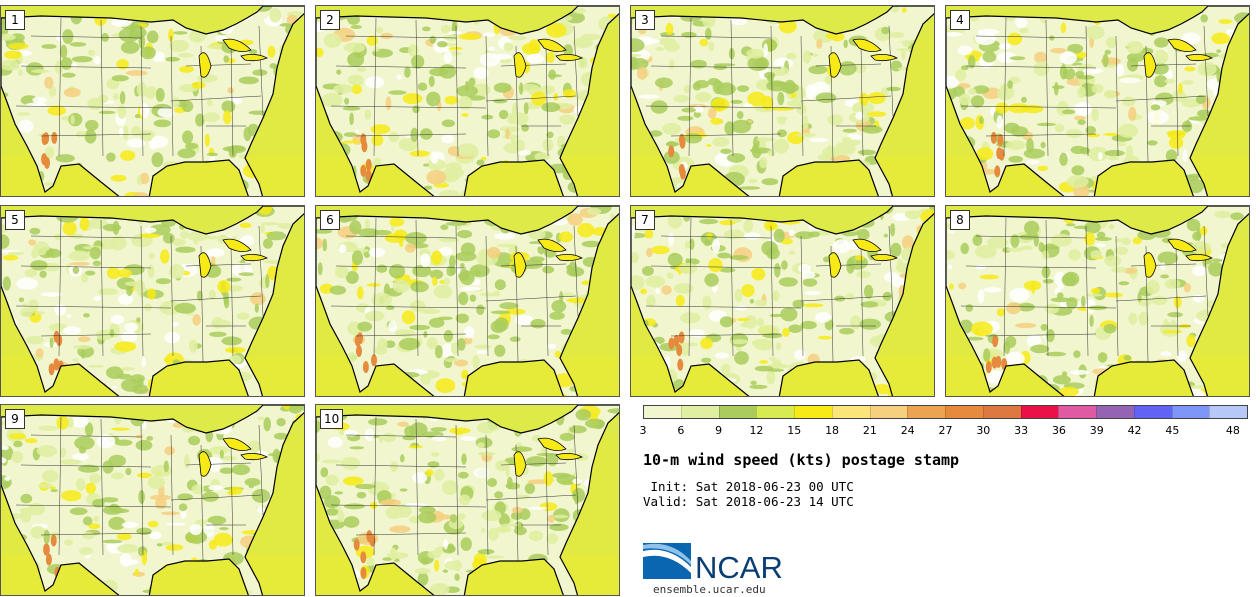 The height and width of the screenshot is (597, 1260). What do you see at coordinates (983, 430) in the screenshot?
I see `colorbar-tick-label: 30` at bounding box center [983, 430].